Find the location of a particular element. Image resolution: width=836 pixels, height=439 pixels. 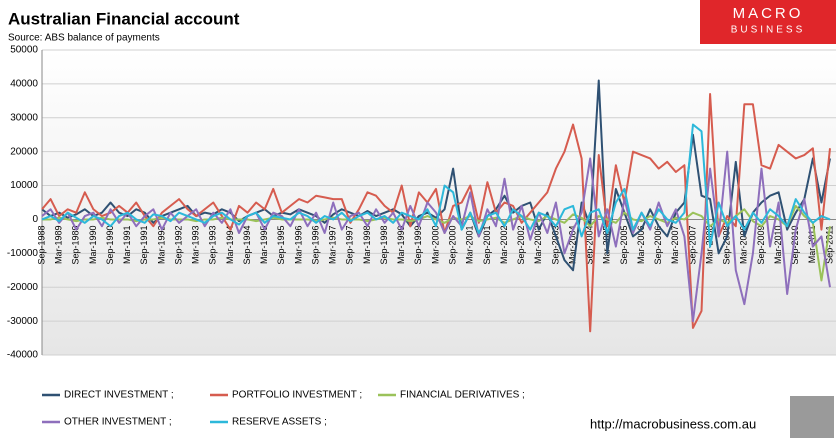

x-tick-label: Sep-1989 is located at coordinates (76, 244).